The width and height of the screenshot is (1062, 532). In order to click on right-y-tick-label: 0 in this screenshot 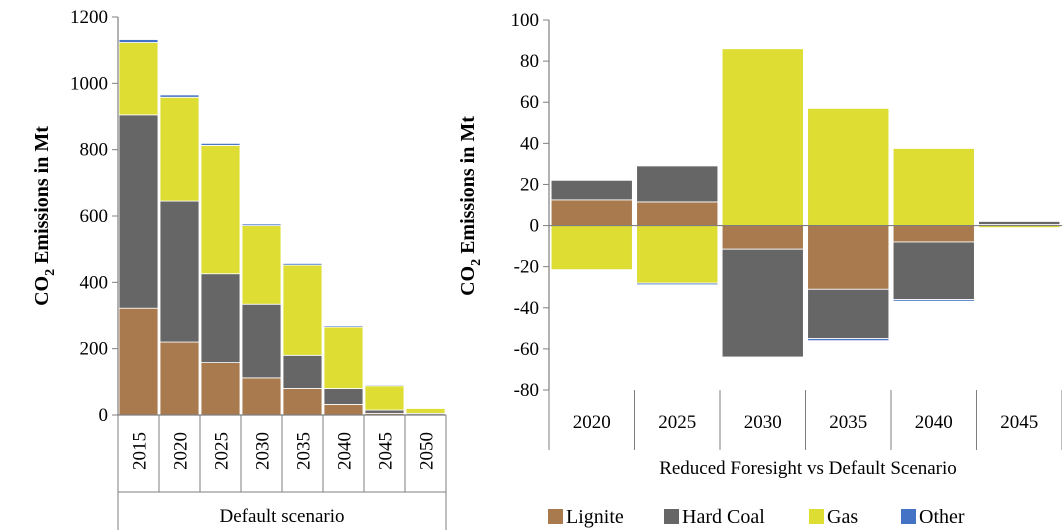, I will do `click(535, 226)`.